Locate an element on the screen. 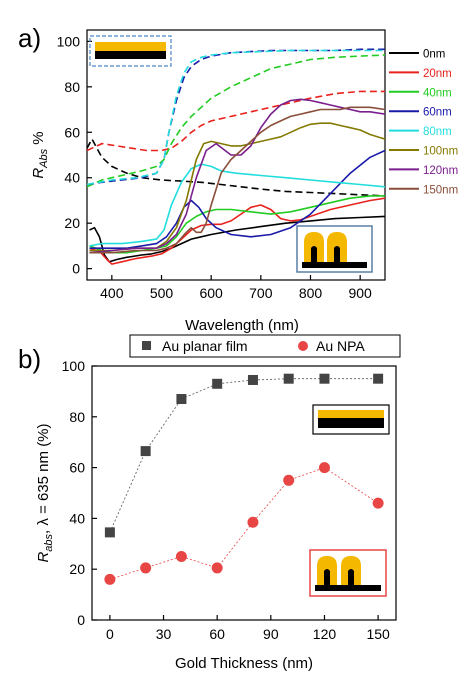  x-tick-label: 60 is located at coordinates (217, 634).